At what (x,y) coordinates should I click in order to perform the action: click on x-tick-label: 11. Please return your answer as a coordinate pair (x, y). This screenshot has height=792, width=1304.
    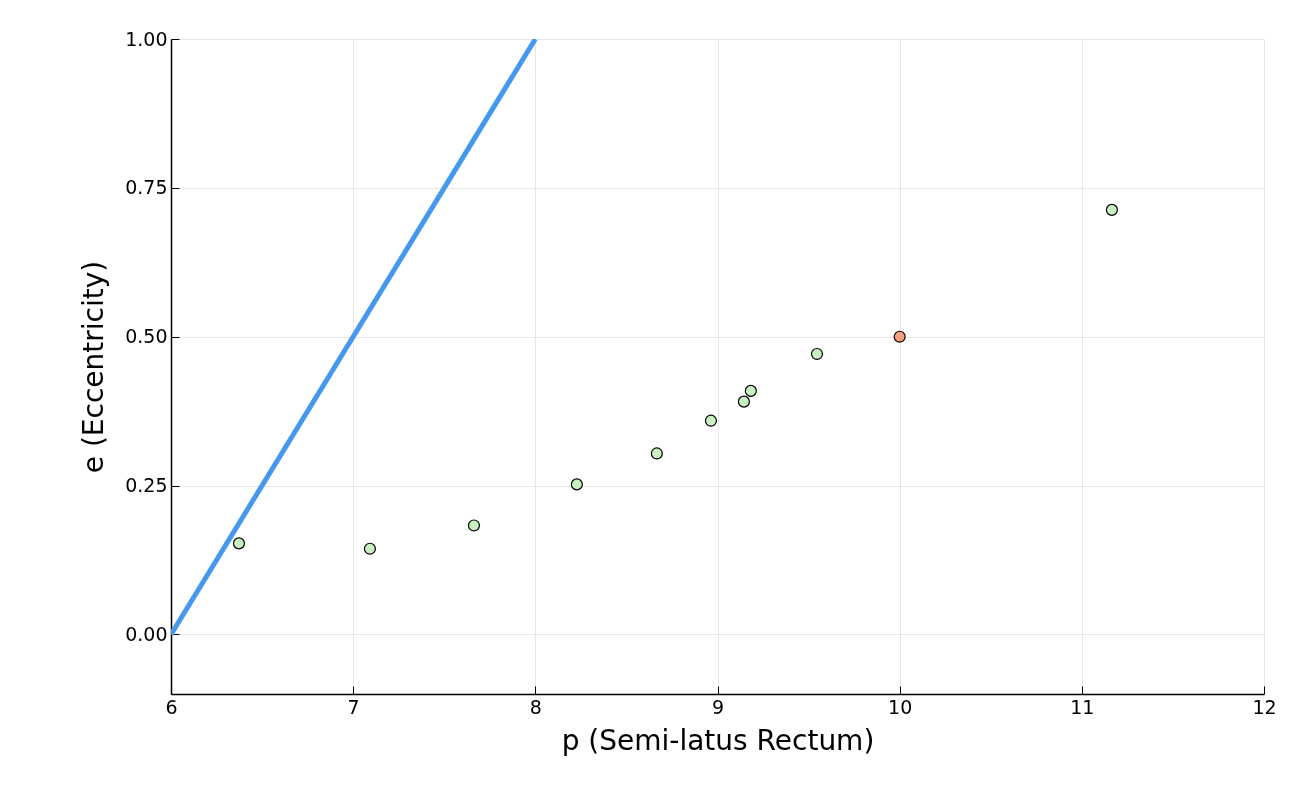
    Looking at the image, I should click on (1082, 706).